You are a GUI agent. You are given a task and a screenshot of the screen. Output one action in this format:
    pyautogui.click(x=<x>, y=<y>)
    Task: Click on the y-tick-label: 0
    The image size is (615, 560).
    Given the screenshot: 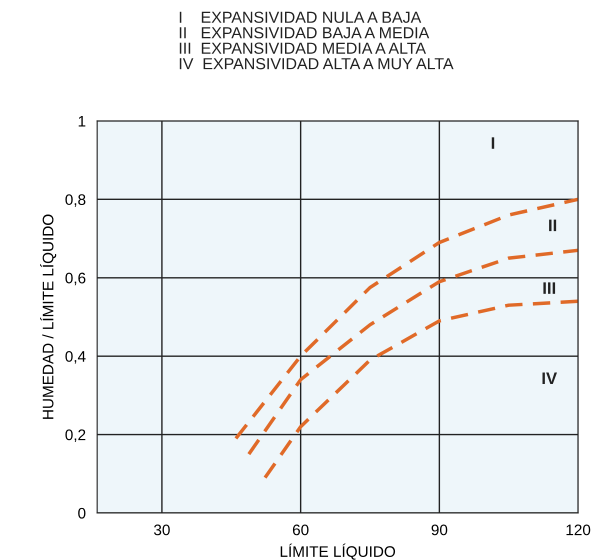 What is the action you would take?
    pyautogui.click(x=82, y=513)
    